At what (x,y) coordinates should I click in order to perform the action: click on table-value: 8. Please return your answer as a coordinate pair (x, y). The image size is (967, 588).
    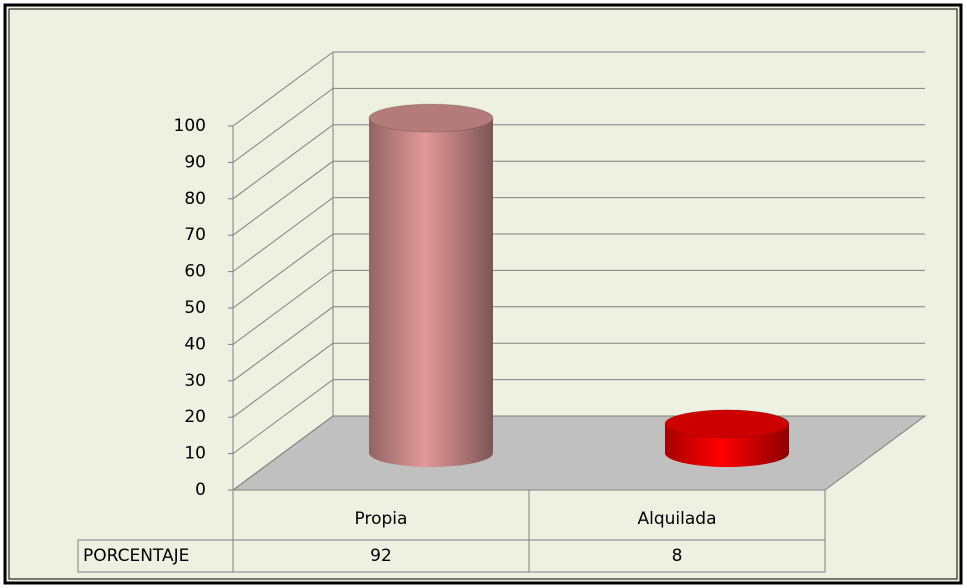
    Looking at the image, I should click on (677, 556).